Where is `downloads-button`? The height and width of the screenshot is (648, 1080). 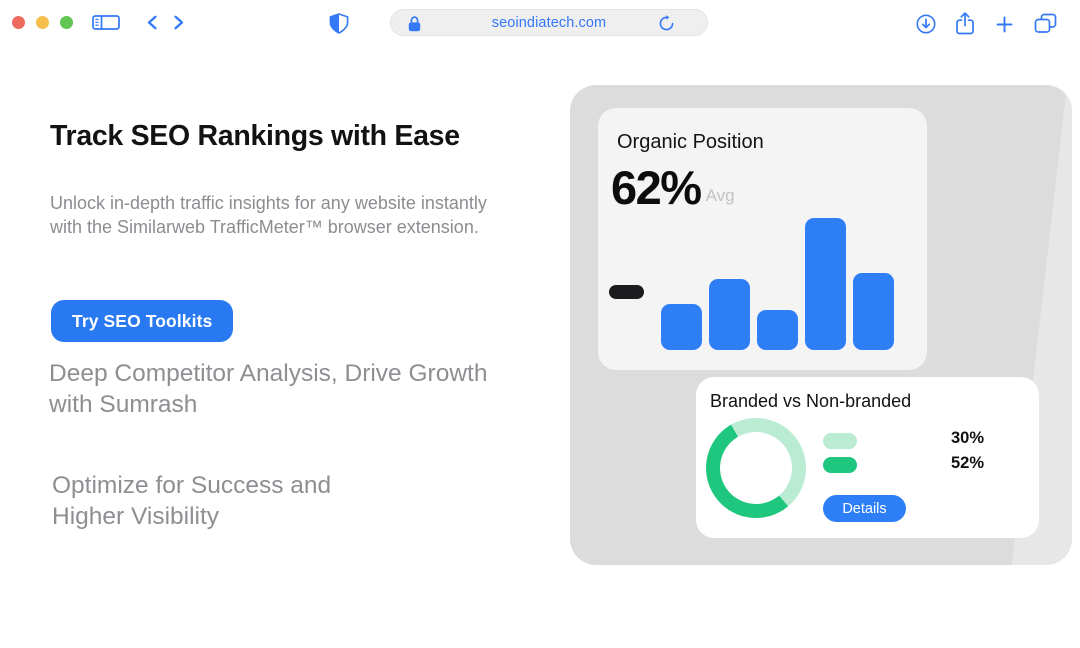
downloads-button is located at coordinates (926, 24).